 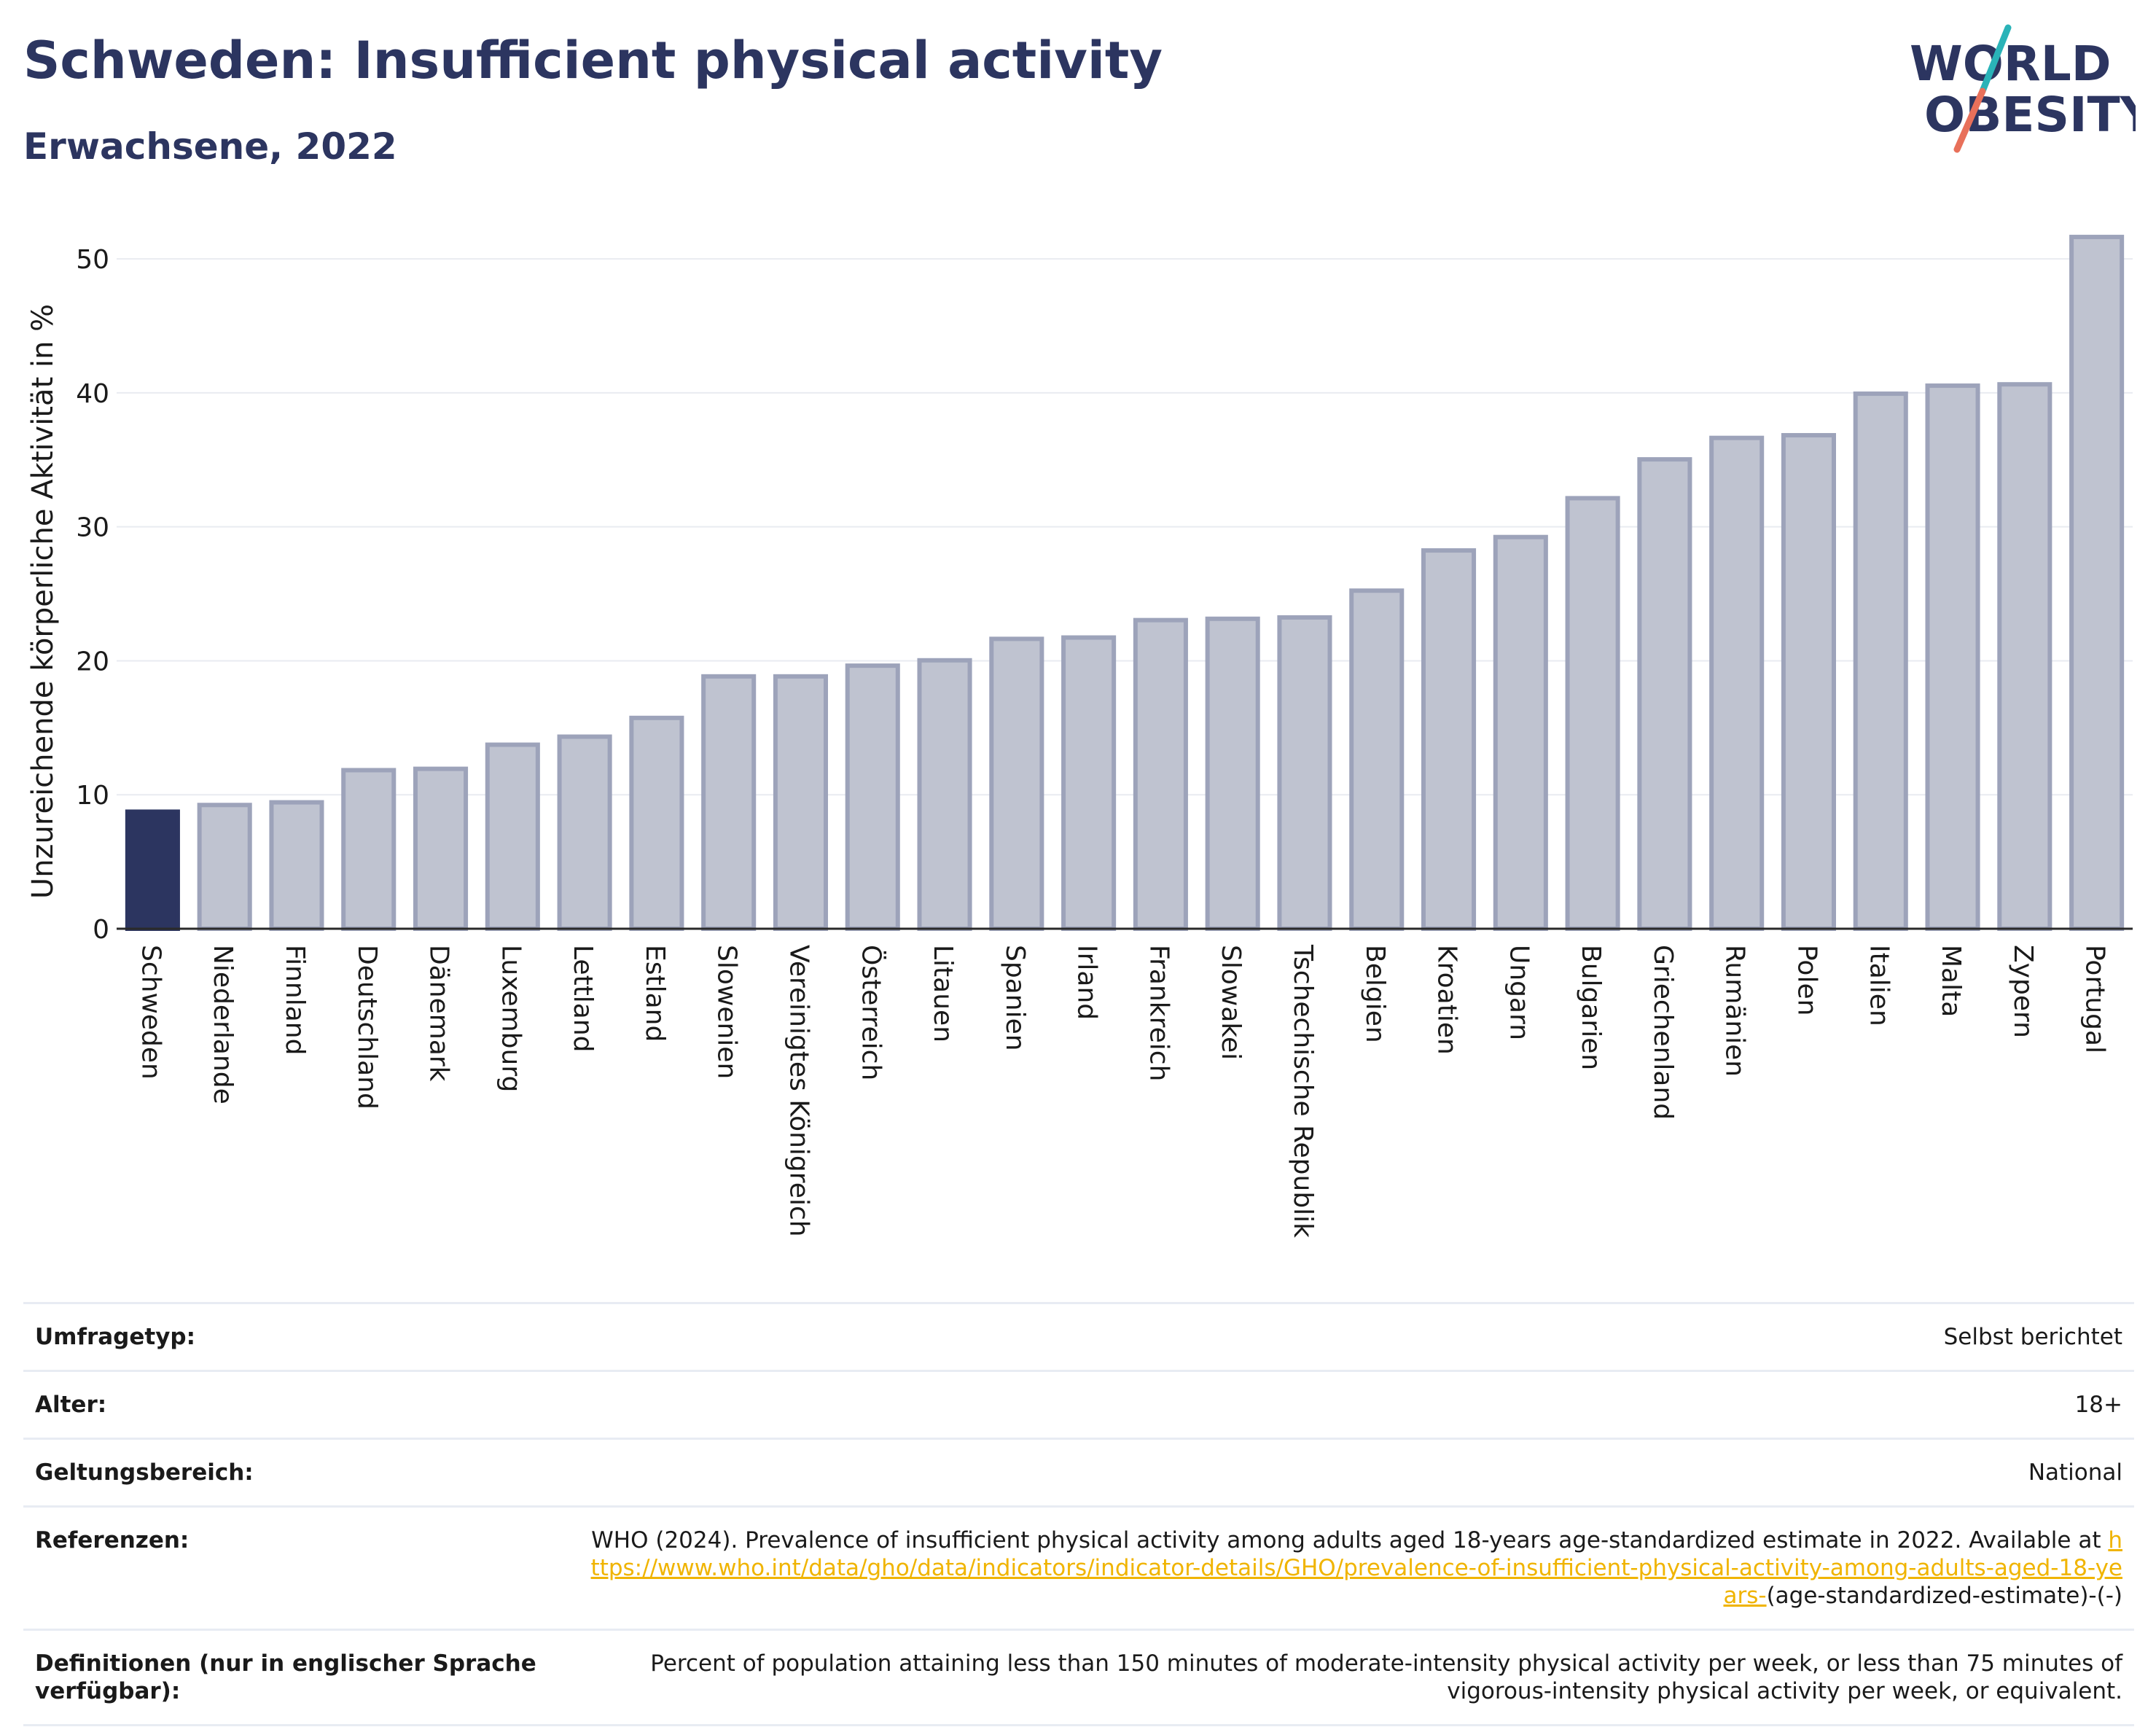 I want to click on bar-rumänien, so click(x=1737, y=683).